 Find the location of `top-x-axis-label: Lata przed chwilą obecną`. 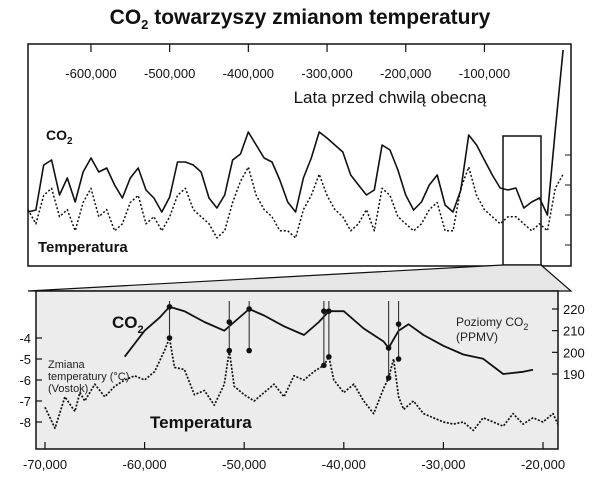

top-x-axis-label: Lata przed chwilą obecną is located at coordinates (390, 97).